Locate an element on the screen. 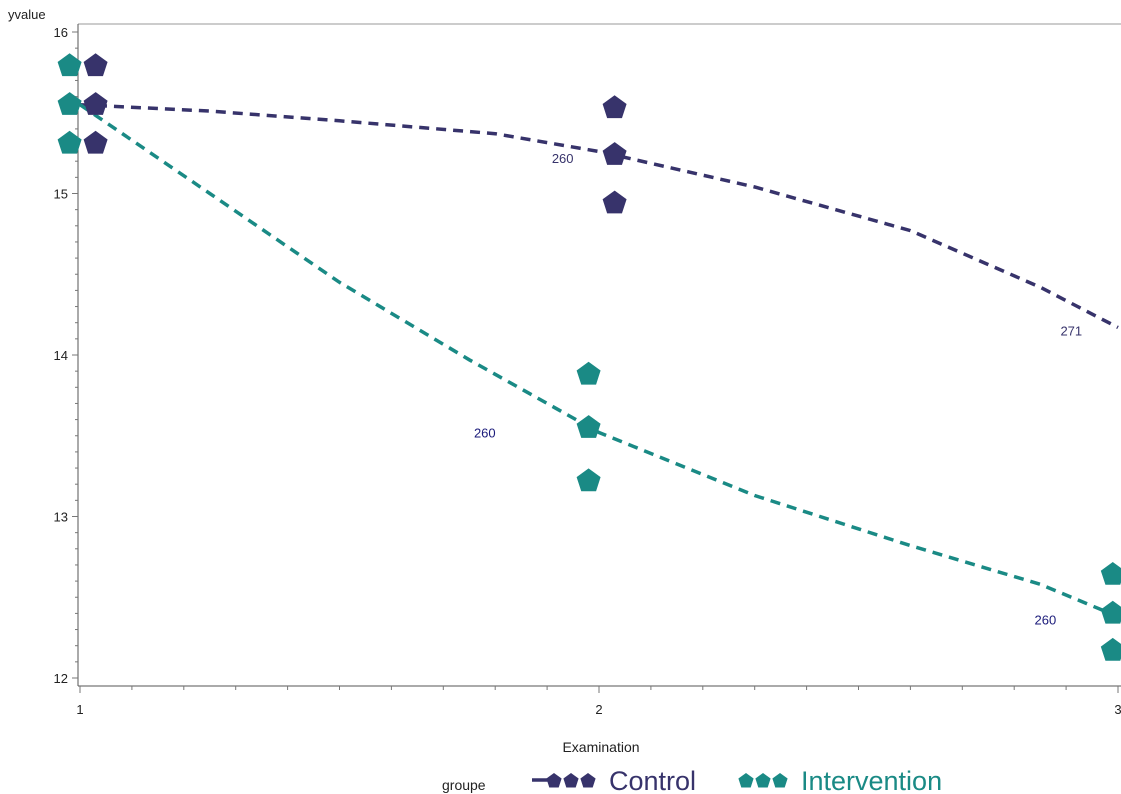 This screenshot has width=1121, height=794. legend-label-intervention: Intervention is located at coordinates (871, 780).